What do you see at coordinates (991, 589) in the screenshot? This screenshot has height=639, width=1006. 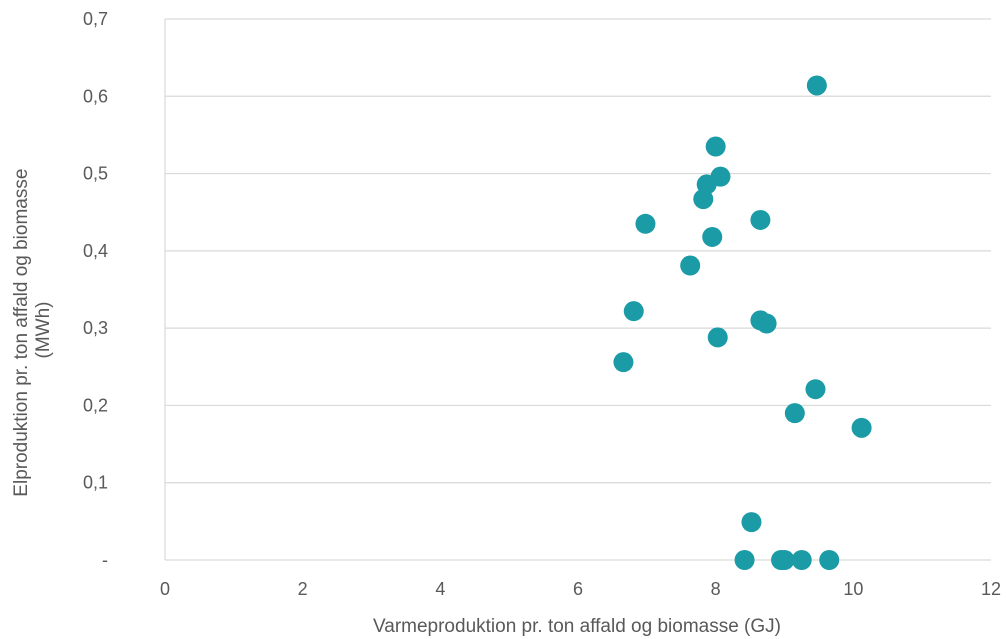 I see `x-tick-label: 12` at bounding box center [991, 589].